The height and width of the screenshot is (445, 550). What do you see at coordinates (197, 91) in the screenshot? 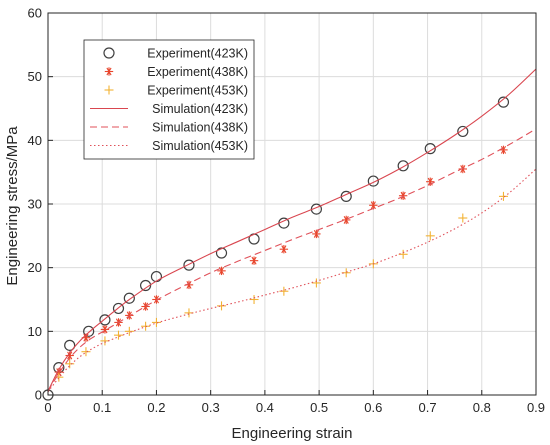
I see `legend-label: Experiment(453K)` at bounding box center [197, 91].